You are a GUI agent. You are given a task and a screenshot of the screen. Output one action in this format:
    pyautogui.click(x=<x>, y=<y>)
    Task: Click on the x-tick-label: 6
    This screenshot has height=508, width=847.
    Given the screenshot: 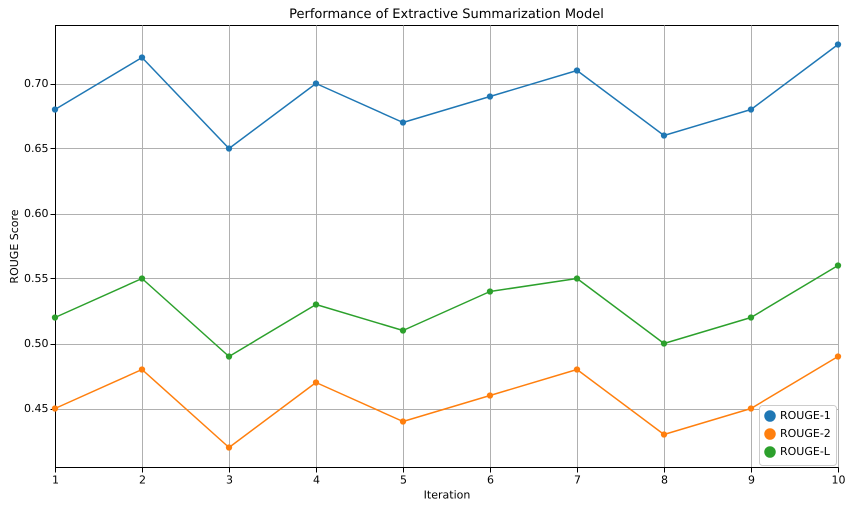 What is the action you would take?
    pyautogui.click(x=490, y=480)
    